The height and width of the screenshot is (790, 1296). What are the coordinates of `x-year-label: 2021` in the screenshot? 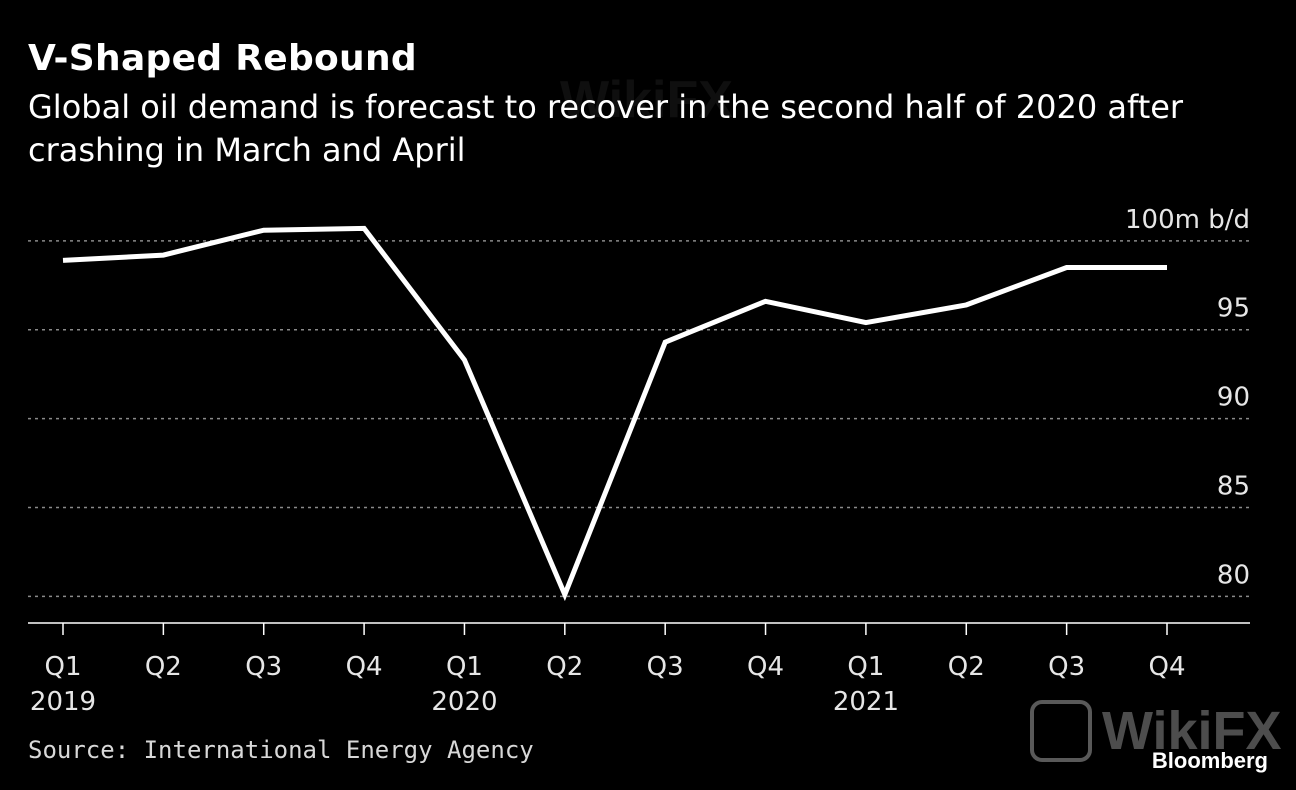 It's located at (866, 702).